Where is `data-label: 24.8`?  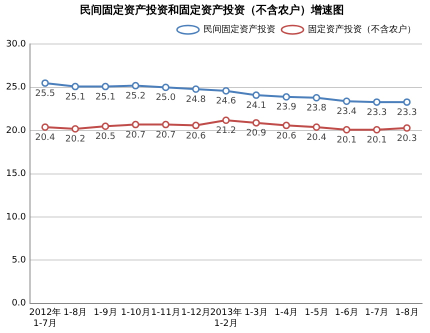 data-label: 24.8 is located at coordinates (196, 99).